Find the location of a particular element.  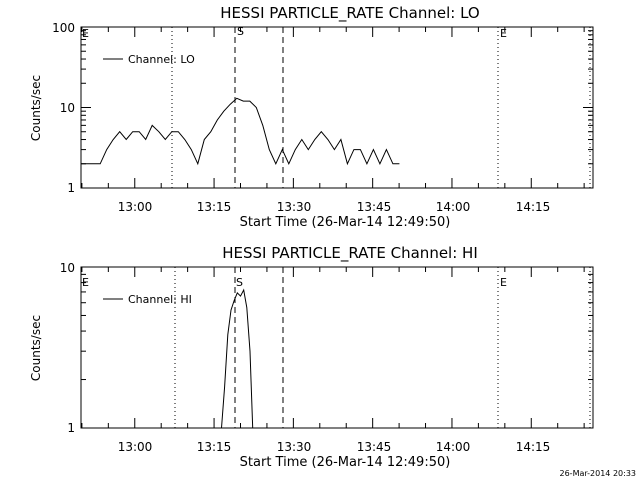

chart-lo-legend-label: Channel: LO is located at coordinates (161, 59).